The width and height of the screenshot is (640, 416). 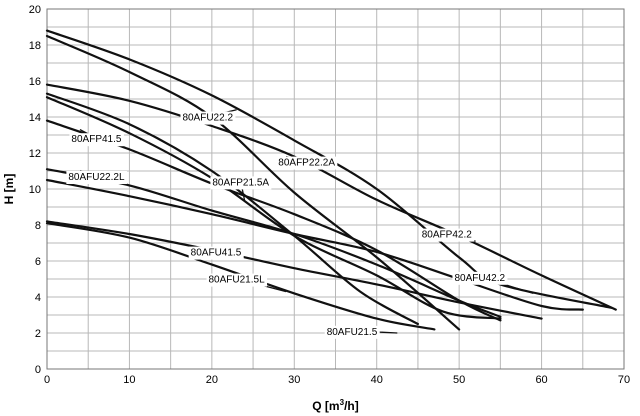 What do you see at coordinates (129, 380) in the screenshot?
I see `x-tick-label: 10` at bounding box center [129, 380].